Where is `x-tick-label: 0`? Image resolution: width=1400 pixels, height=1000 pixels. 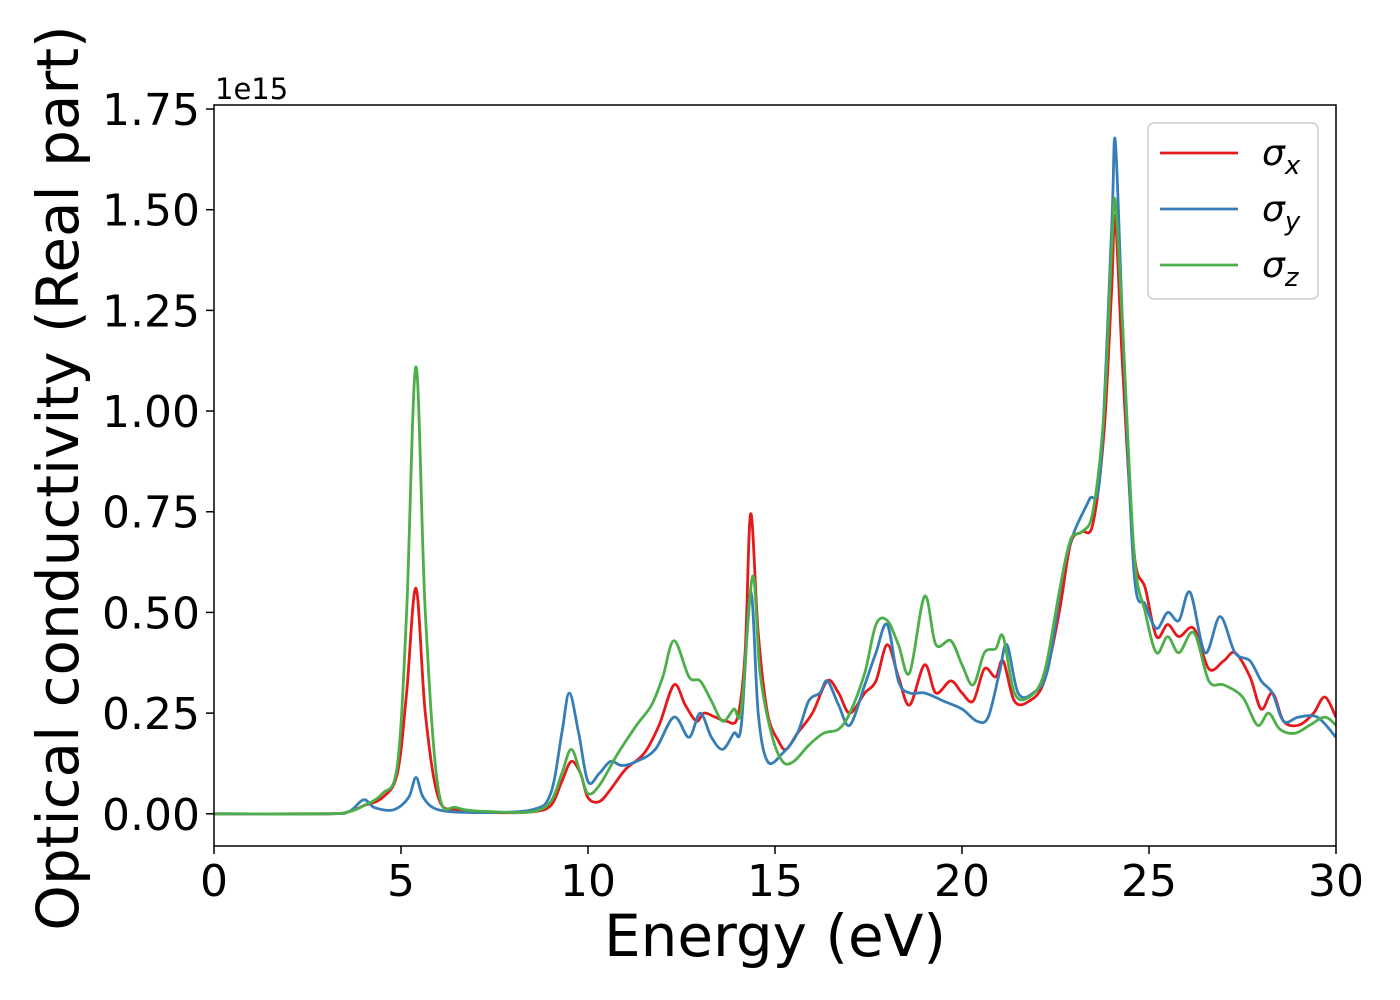
x-tick-label: 0 is located at coordinates (214, 881).